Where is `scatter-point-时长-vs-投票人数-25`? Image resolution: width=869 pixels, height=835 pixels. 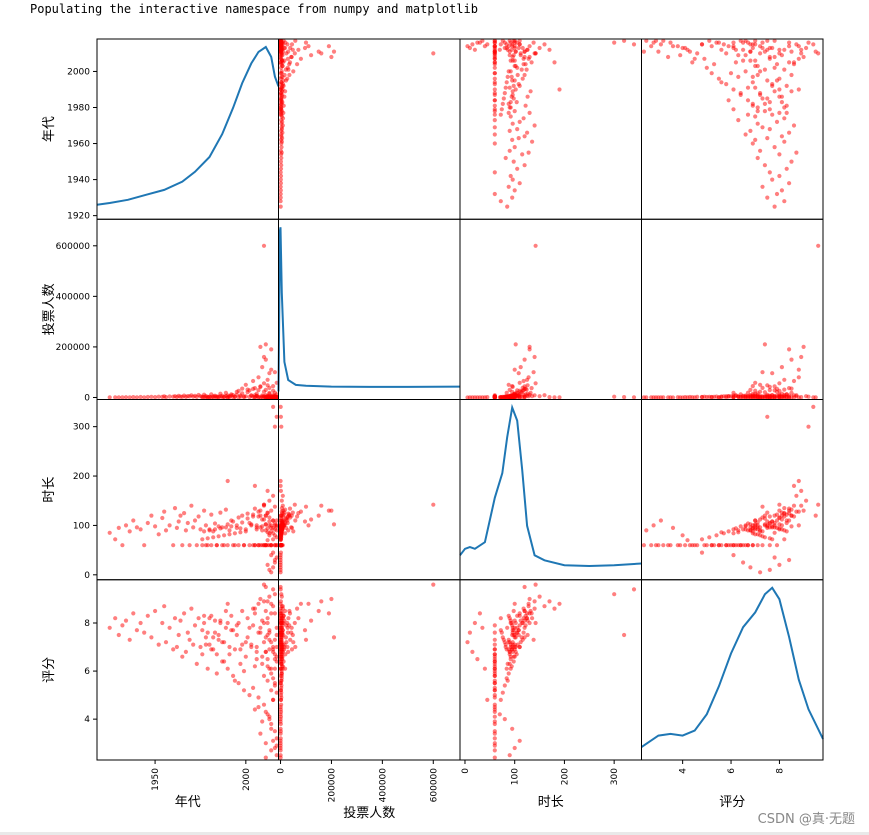
scatter-point-时长-vs-投票人数-25 is located at coordinates (292, 528).